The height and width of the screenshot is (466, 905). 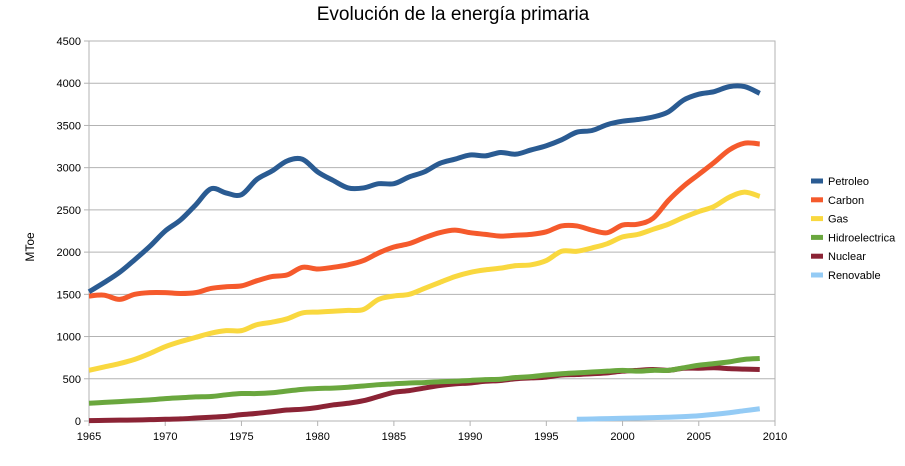 What do you see at coordinates (69, 295) in the screenshot?
I see `y-tick-label: 1500` at bounding box center [69, 295].